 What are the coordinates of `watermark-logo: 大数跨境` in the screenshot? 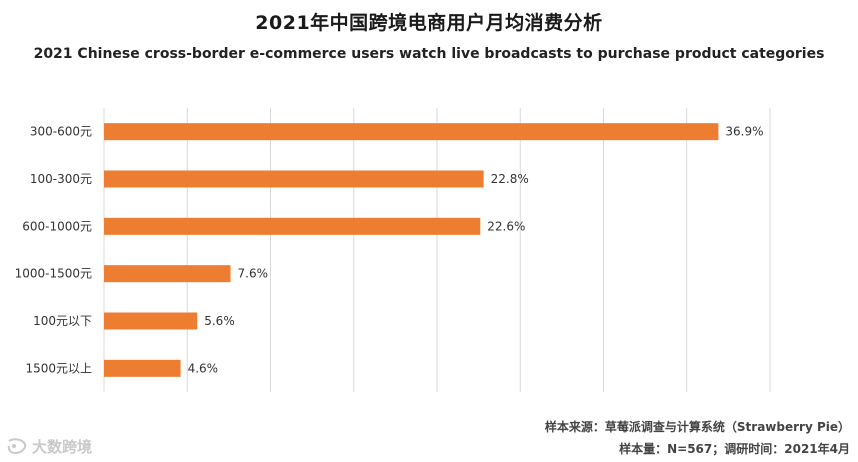 It's located at (49, 446).